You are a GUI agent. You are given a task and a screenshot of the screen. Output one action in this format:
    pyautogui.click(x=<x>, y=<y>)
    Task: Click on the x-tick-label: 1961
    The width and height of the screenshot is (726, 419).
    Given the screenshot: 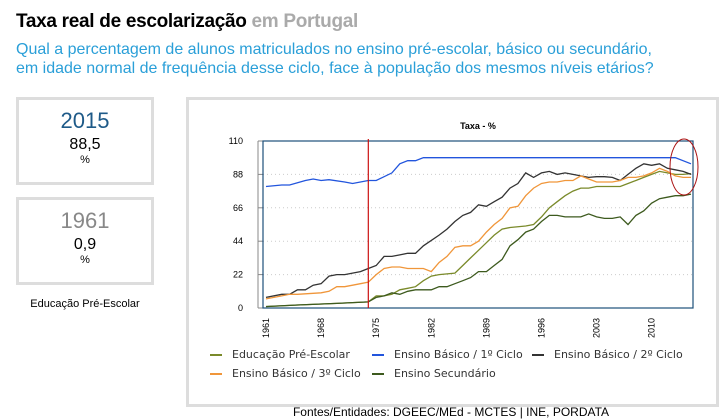 What is the action you would take?
    pyautogui.click(x=266, y=328)
    